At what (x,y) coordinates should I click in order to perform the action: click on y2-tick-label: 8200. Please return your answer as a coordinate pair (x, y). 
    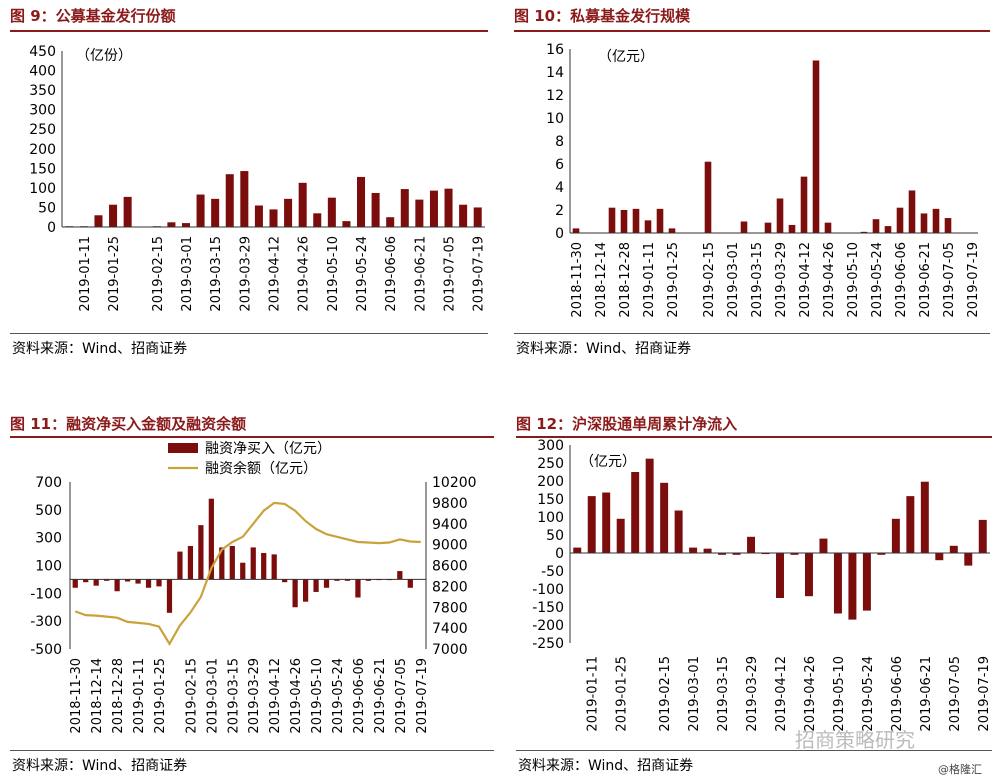
    Looking at the image, I should click on (450, 587).